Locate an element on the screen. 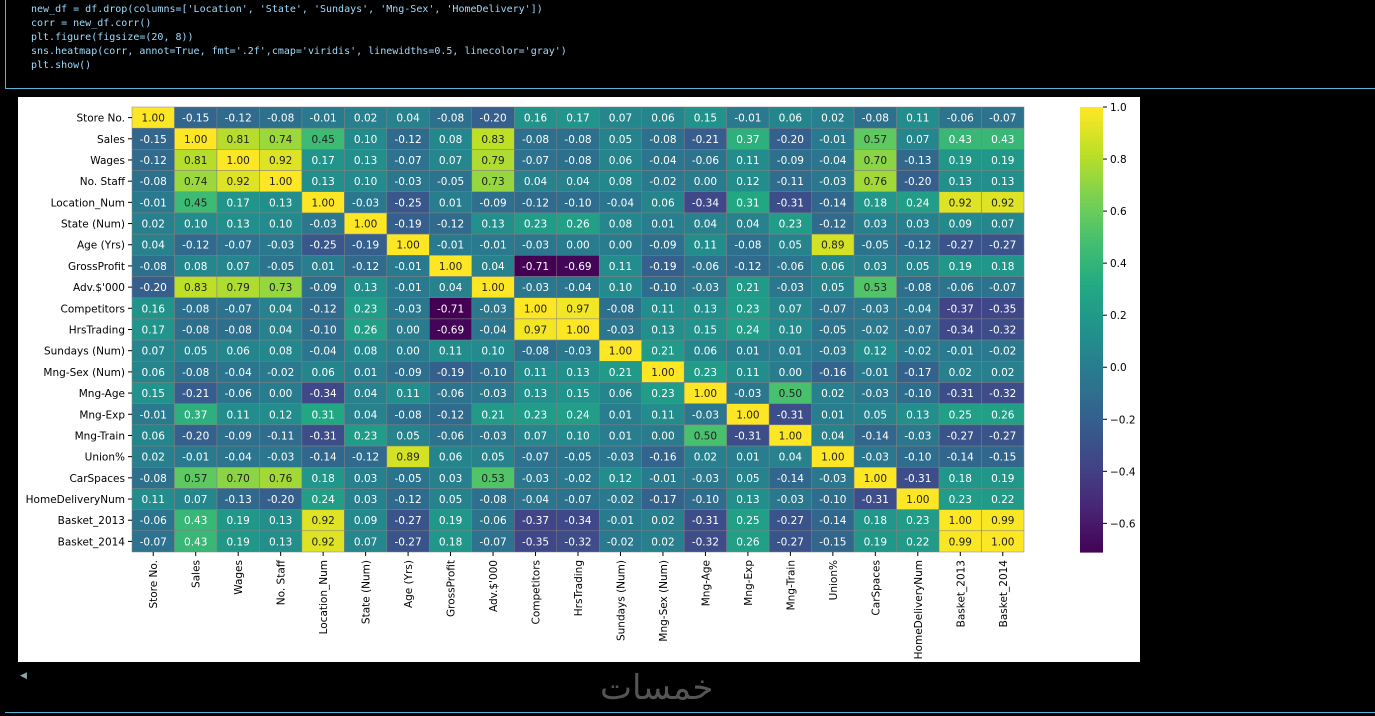 The width and height of the screenshot is (1375, 716). y-tick-label: HrsTrading is located at coordinates (97, 331).